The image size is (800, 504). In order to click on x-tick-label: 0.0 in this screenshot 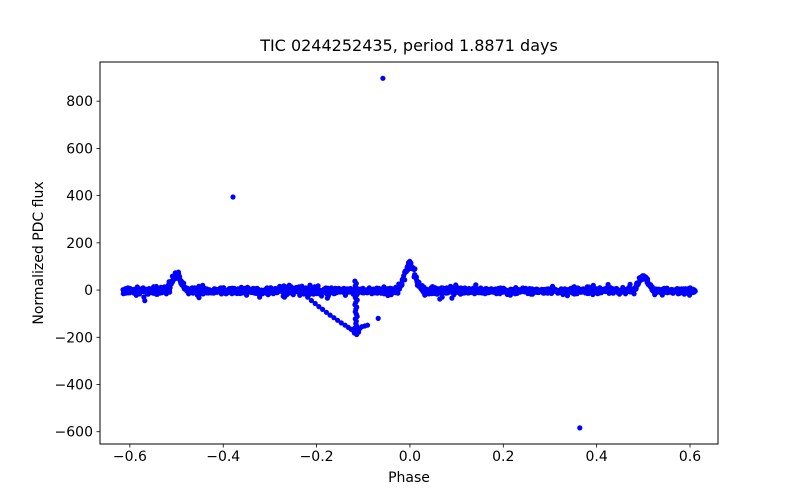, I will do `click(410, 457)`.